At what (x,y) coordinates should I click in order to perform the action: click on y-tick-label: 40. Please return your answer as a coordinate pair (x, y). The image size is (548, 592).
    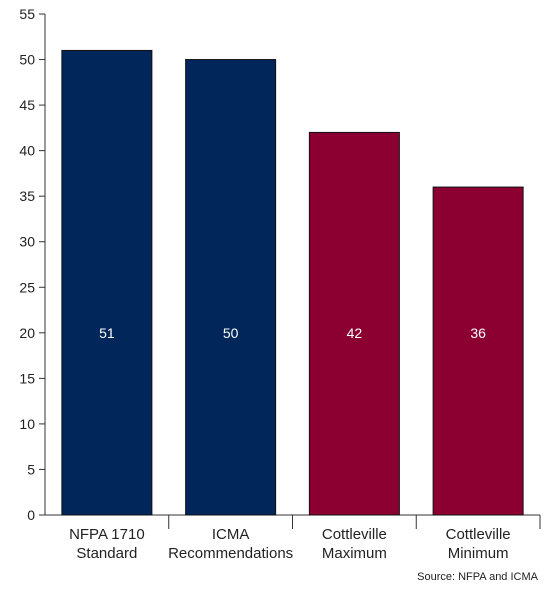
    Looking at the image, I should click on (27, 151).